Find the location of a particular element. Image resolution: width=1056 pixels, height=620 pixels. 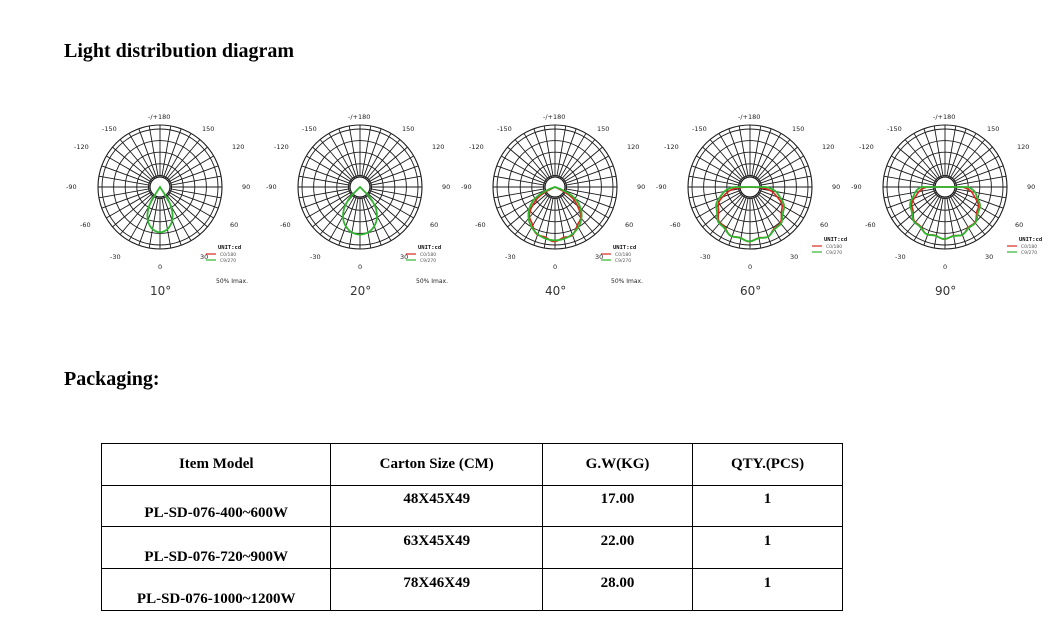

header-gross-weight: G.W(KG) is located at coordinates (617, 464).